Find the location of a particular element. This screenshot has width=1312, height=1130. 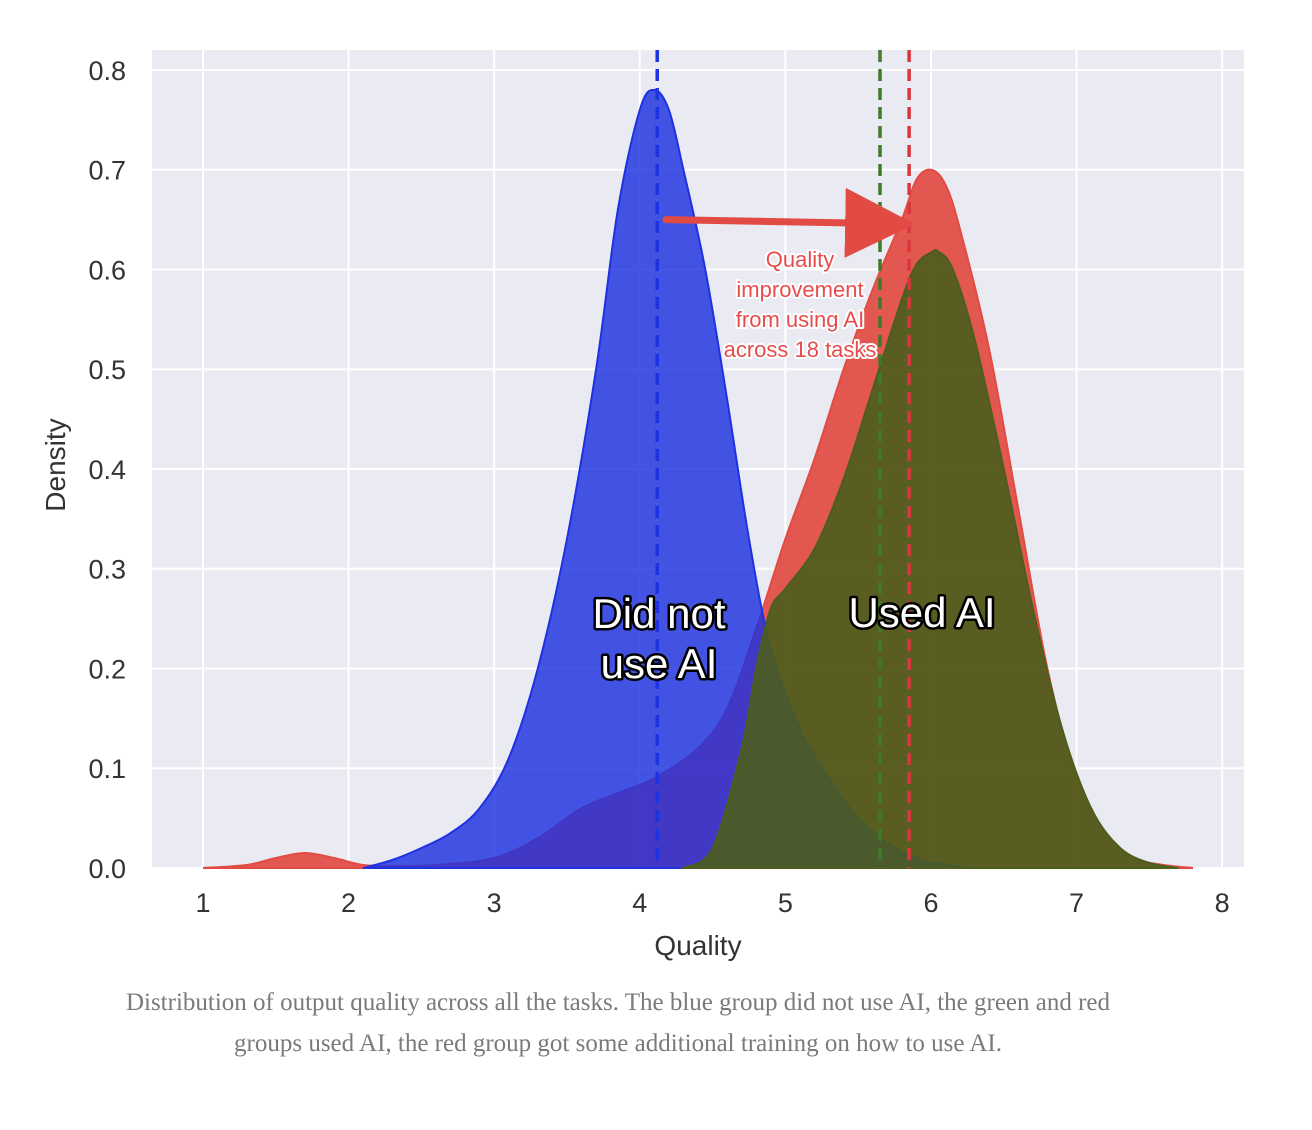

y-tick-label: 0.8 is located at coordinates (107, 71).